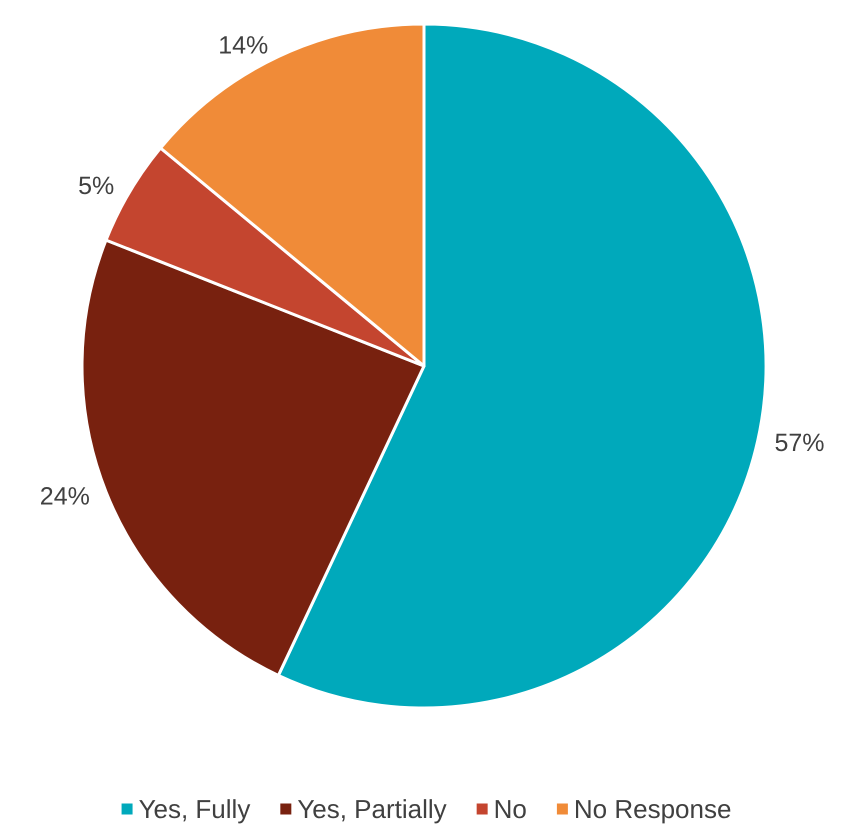 The image size is (851, 835). Describe the element at coordinates (65, 496) in the screenshot. I see `data-label: 24%` at that location.